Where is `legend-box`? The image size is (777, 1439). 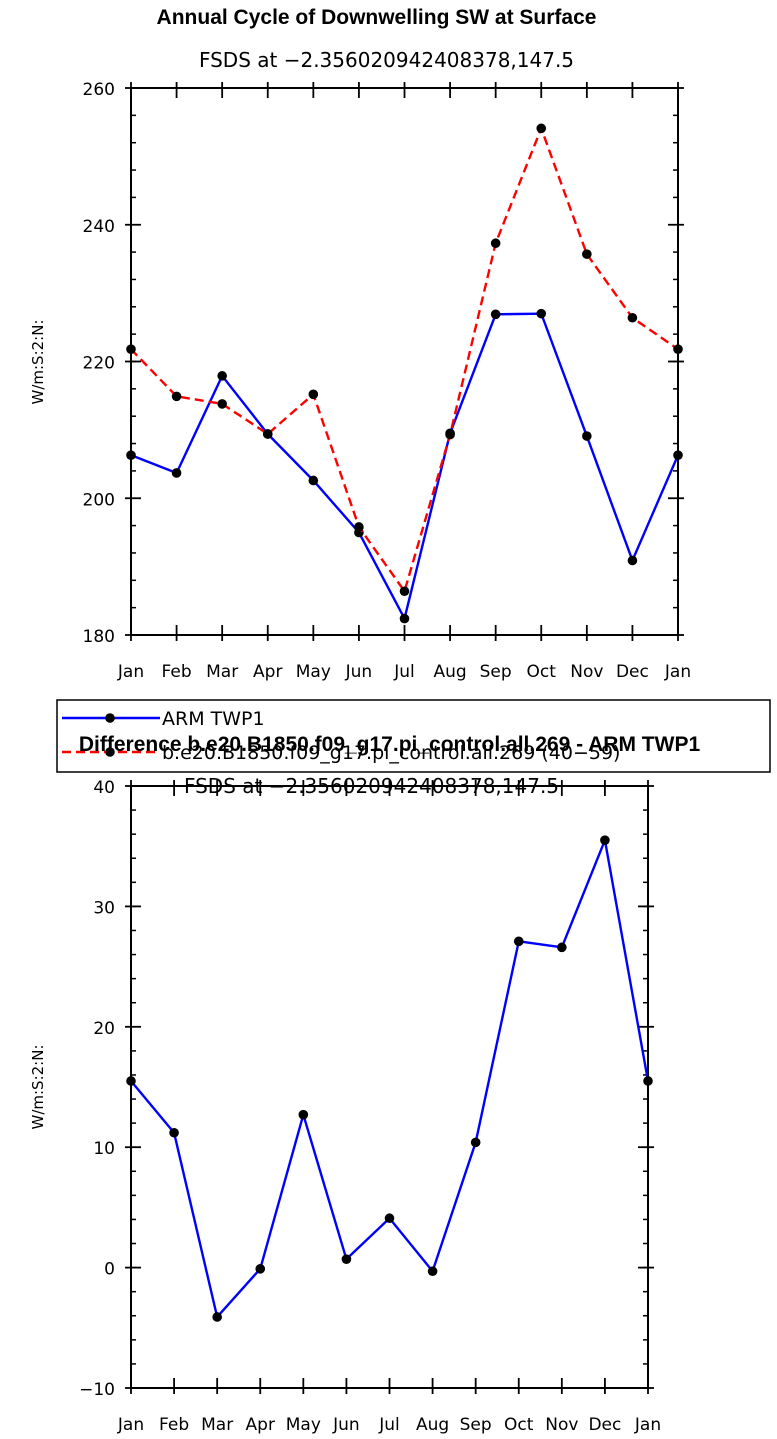
legend-box is located at coordinates (413, 736).